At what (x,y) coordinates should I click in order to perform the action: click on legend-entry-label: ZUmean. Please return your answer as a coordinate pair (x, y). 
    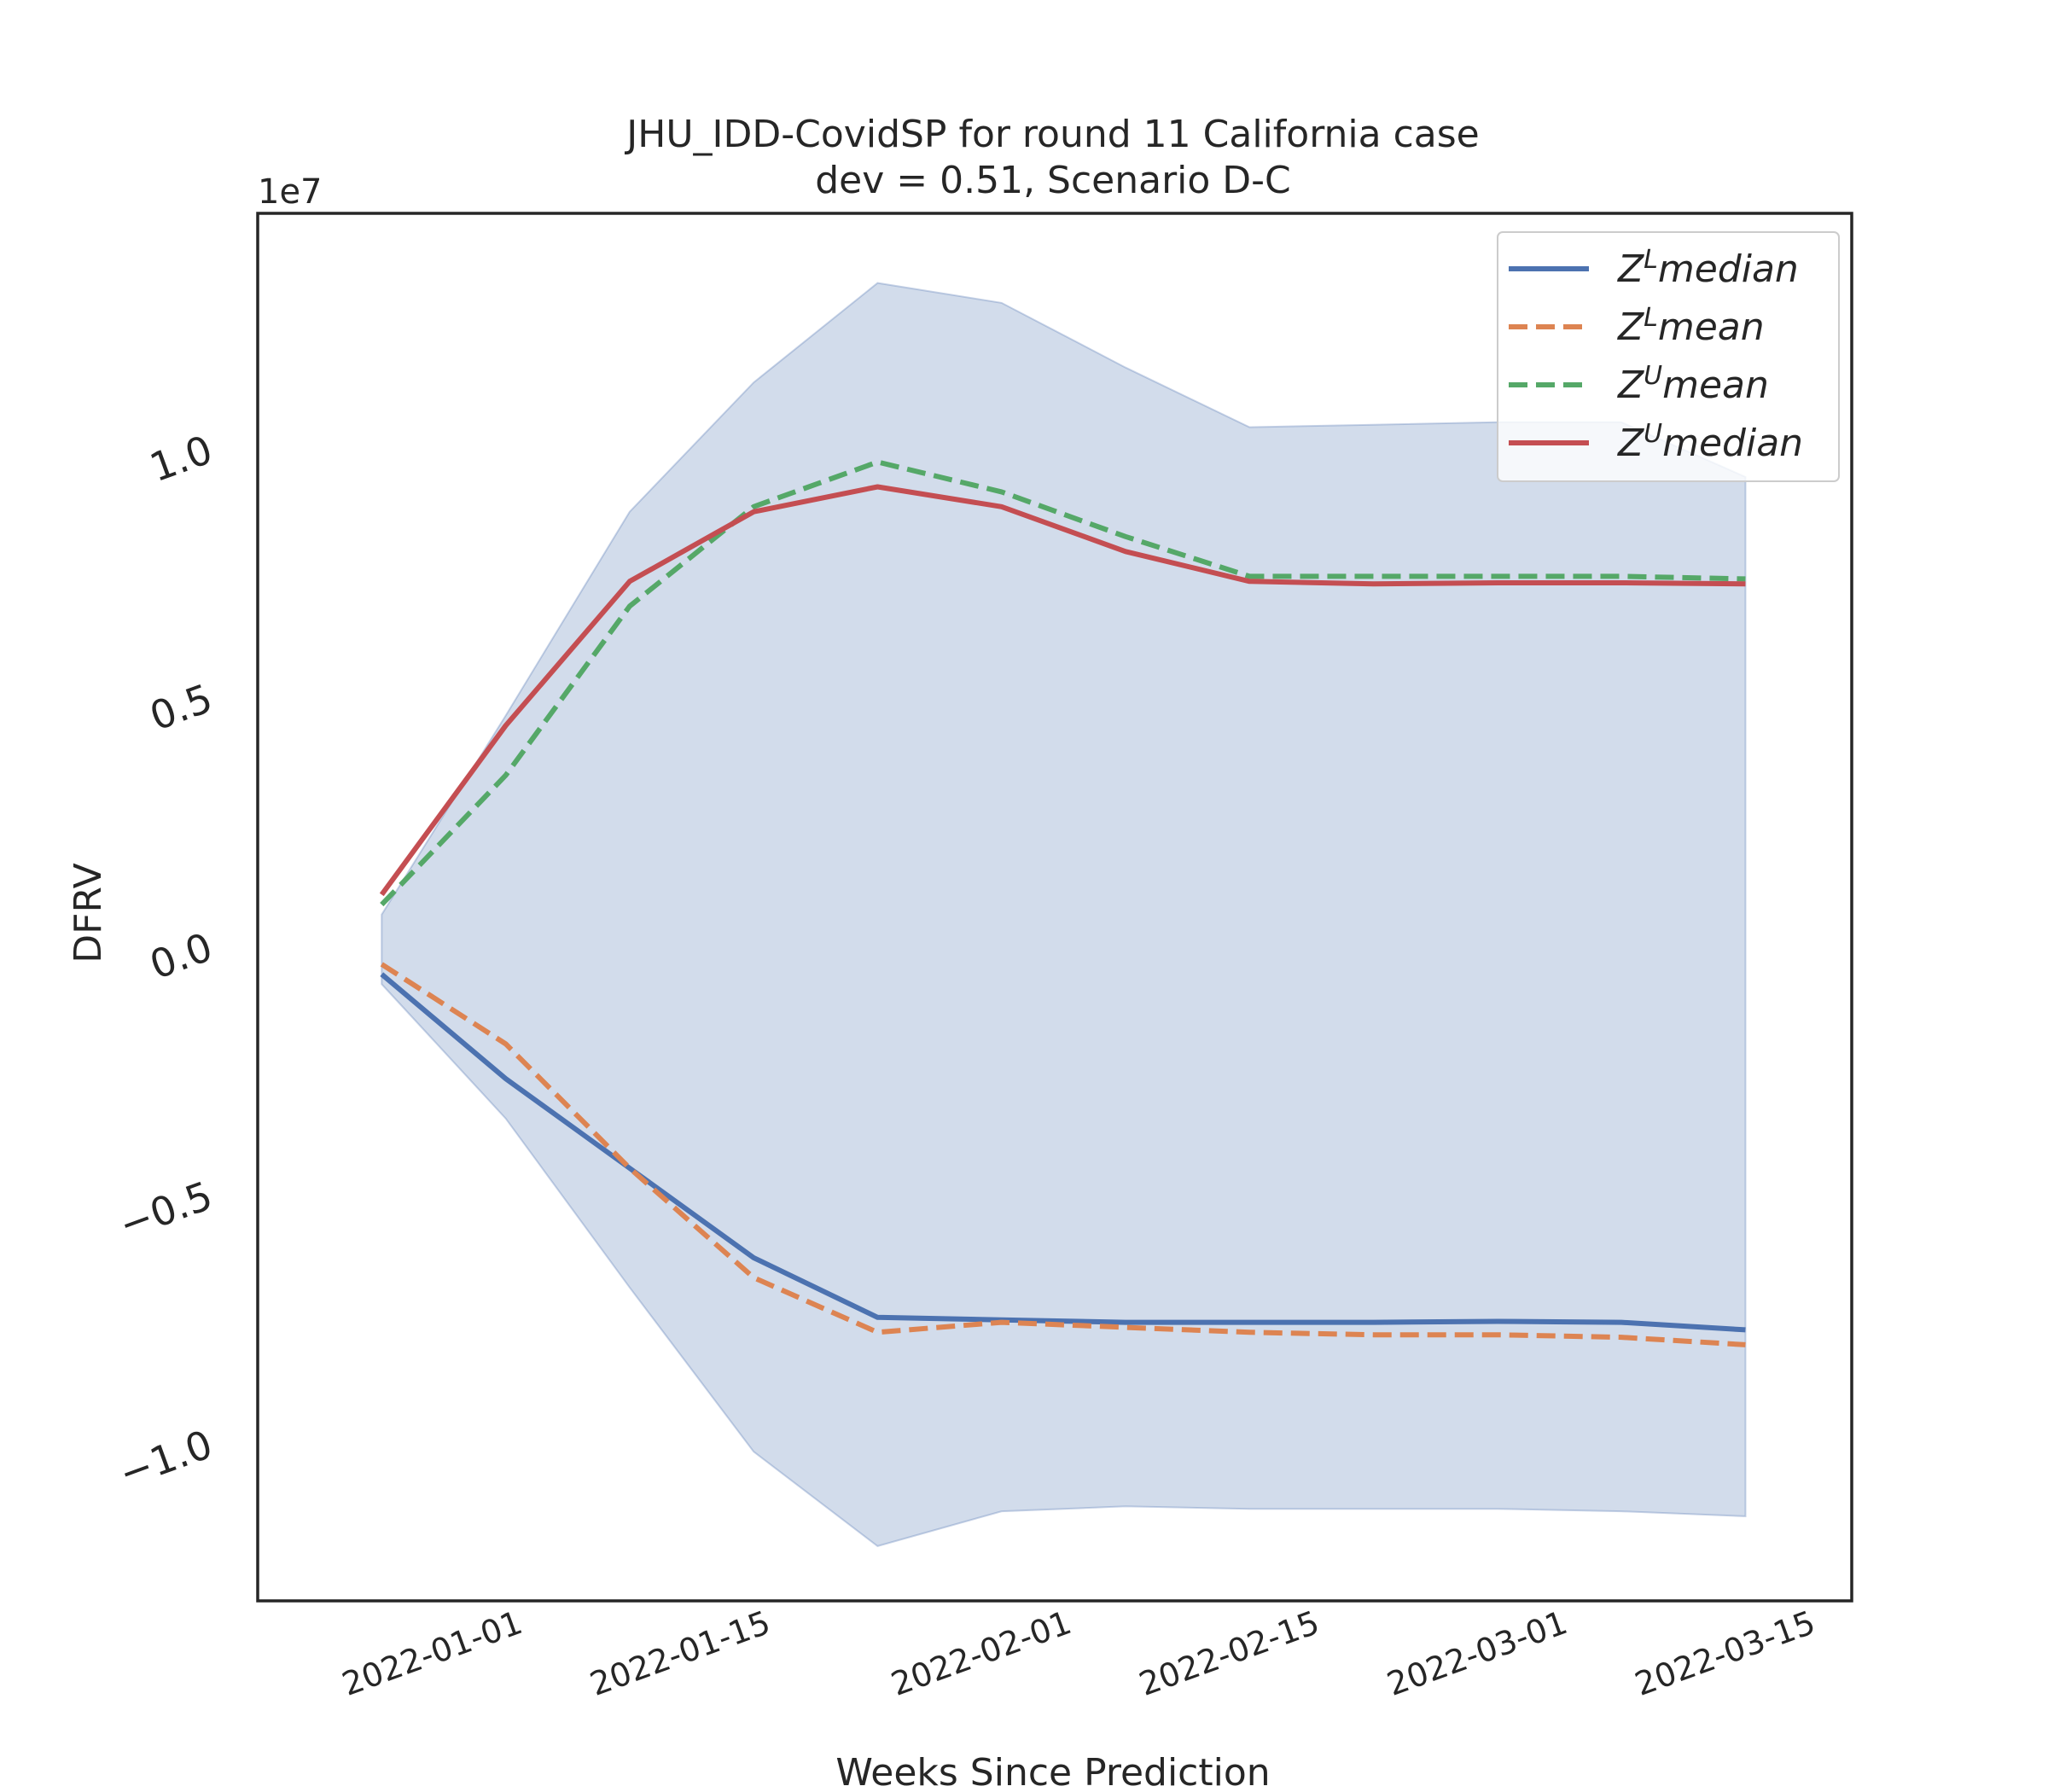
    Looking at the image, I should click on (1693, 384).